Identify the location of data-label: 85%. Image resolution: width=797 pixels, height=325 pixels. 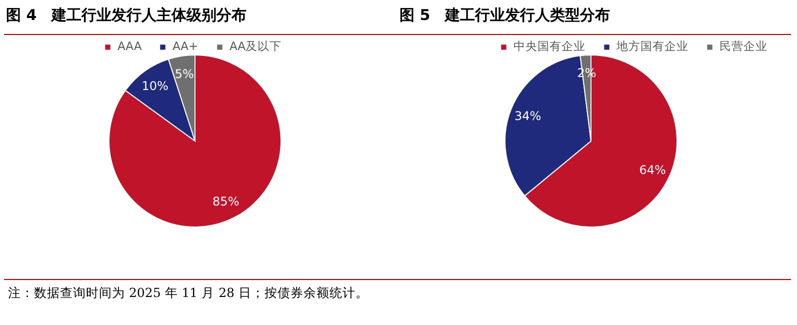
(226, 201).